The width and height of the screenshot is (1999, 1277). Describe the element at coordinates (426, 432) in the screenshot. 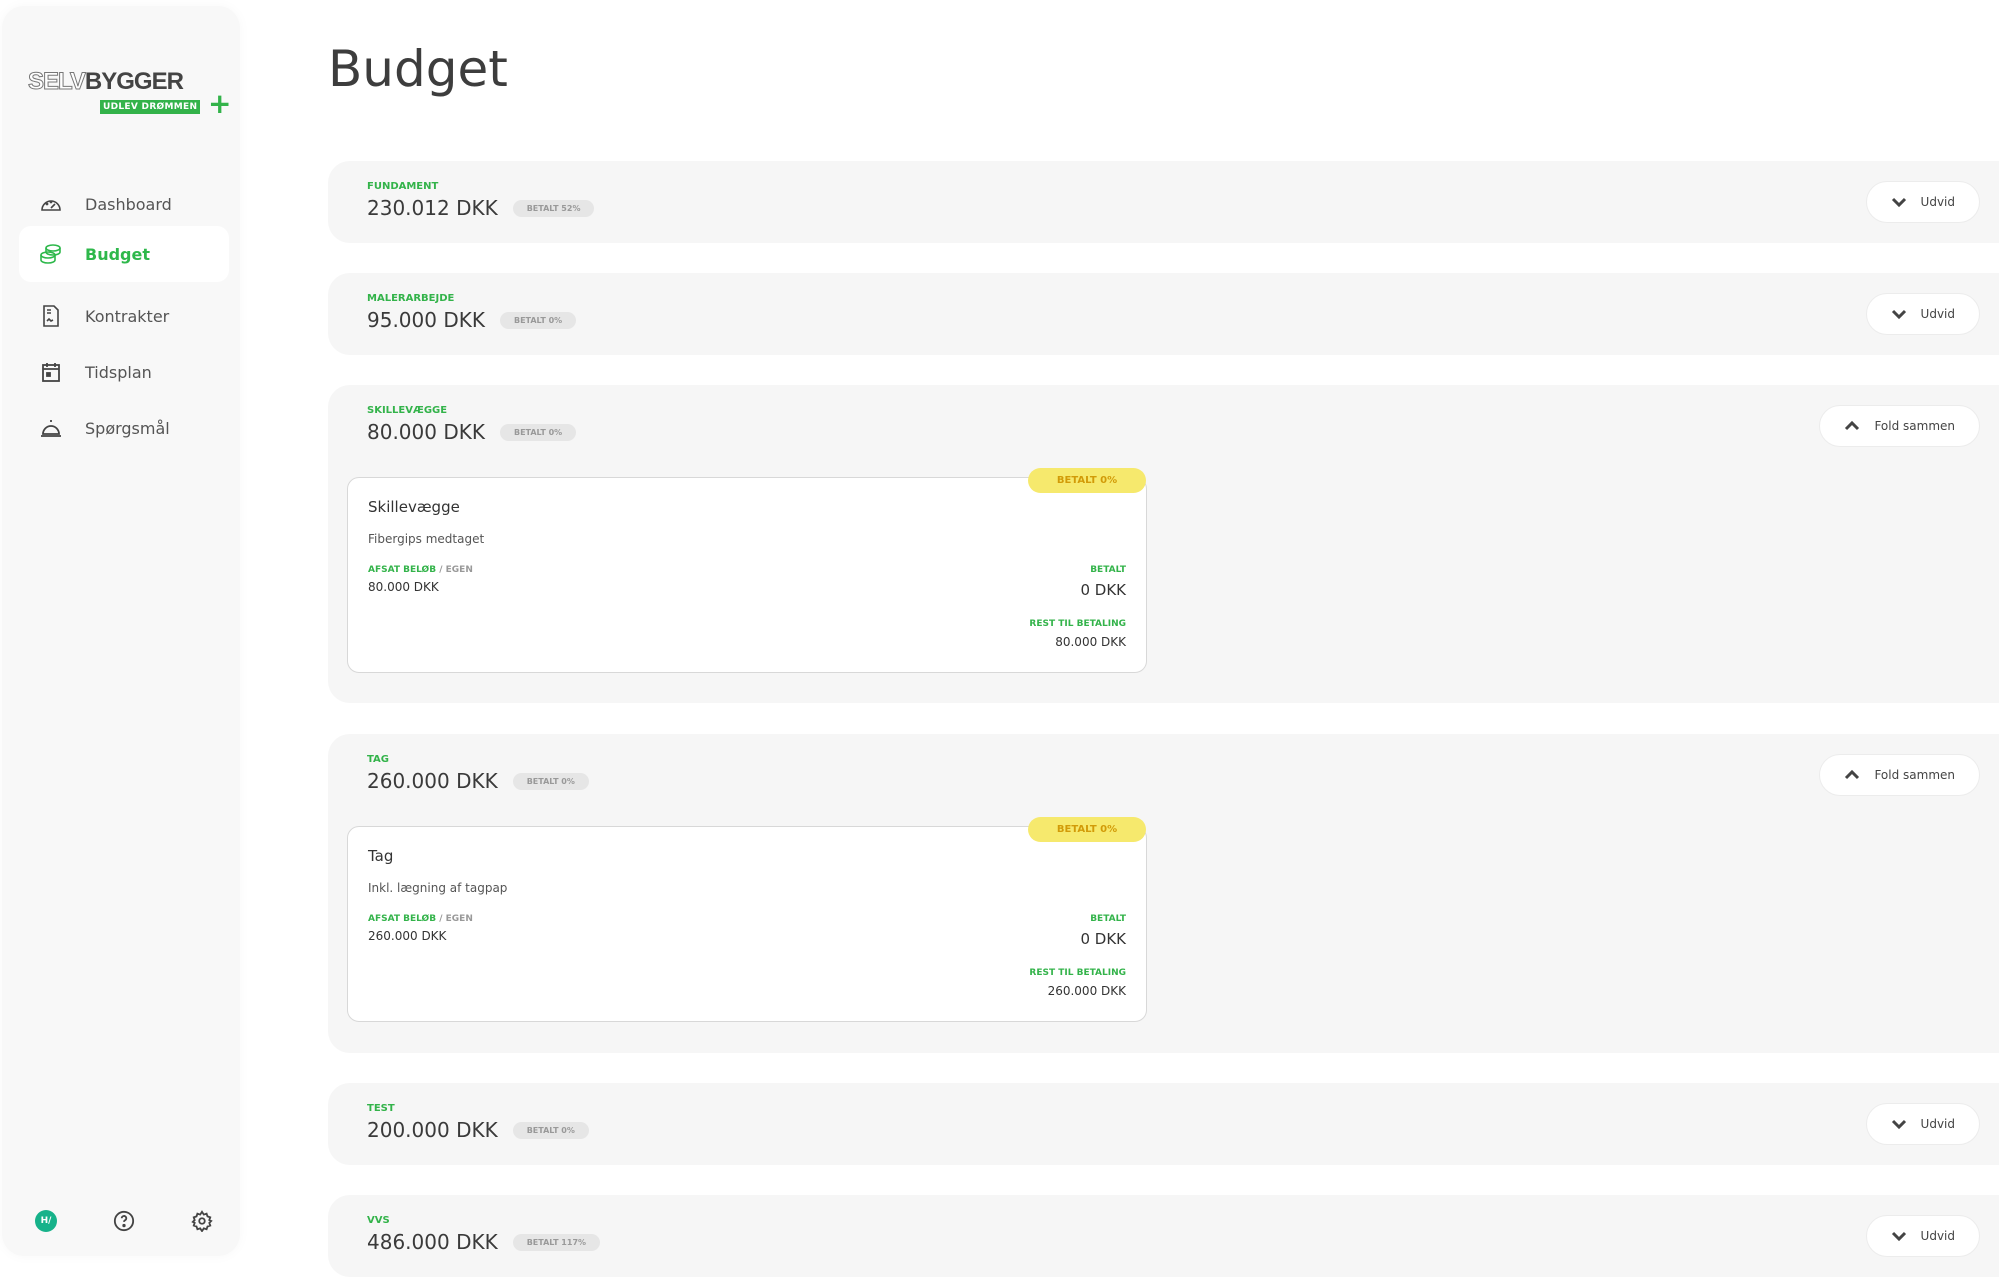

I see `section-amount: 80.000 DKK` at that location.